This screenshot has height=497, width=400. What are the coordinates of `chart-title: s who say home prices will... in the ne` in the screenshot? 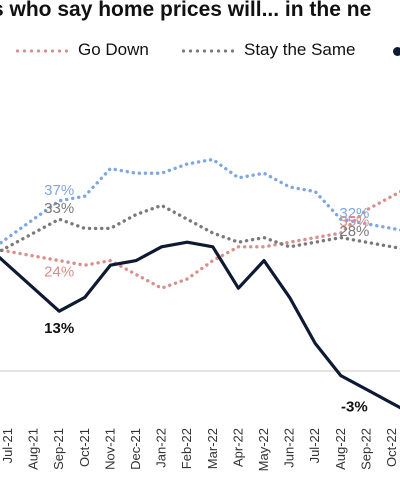 It's located at (186, 10).